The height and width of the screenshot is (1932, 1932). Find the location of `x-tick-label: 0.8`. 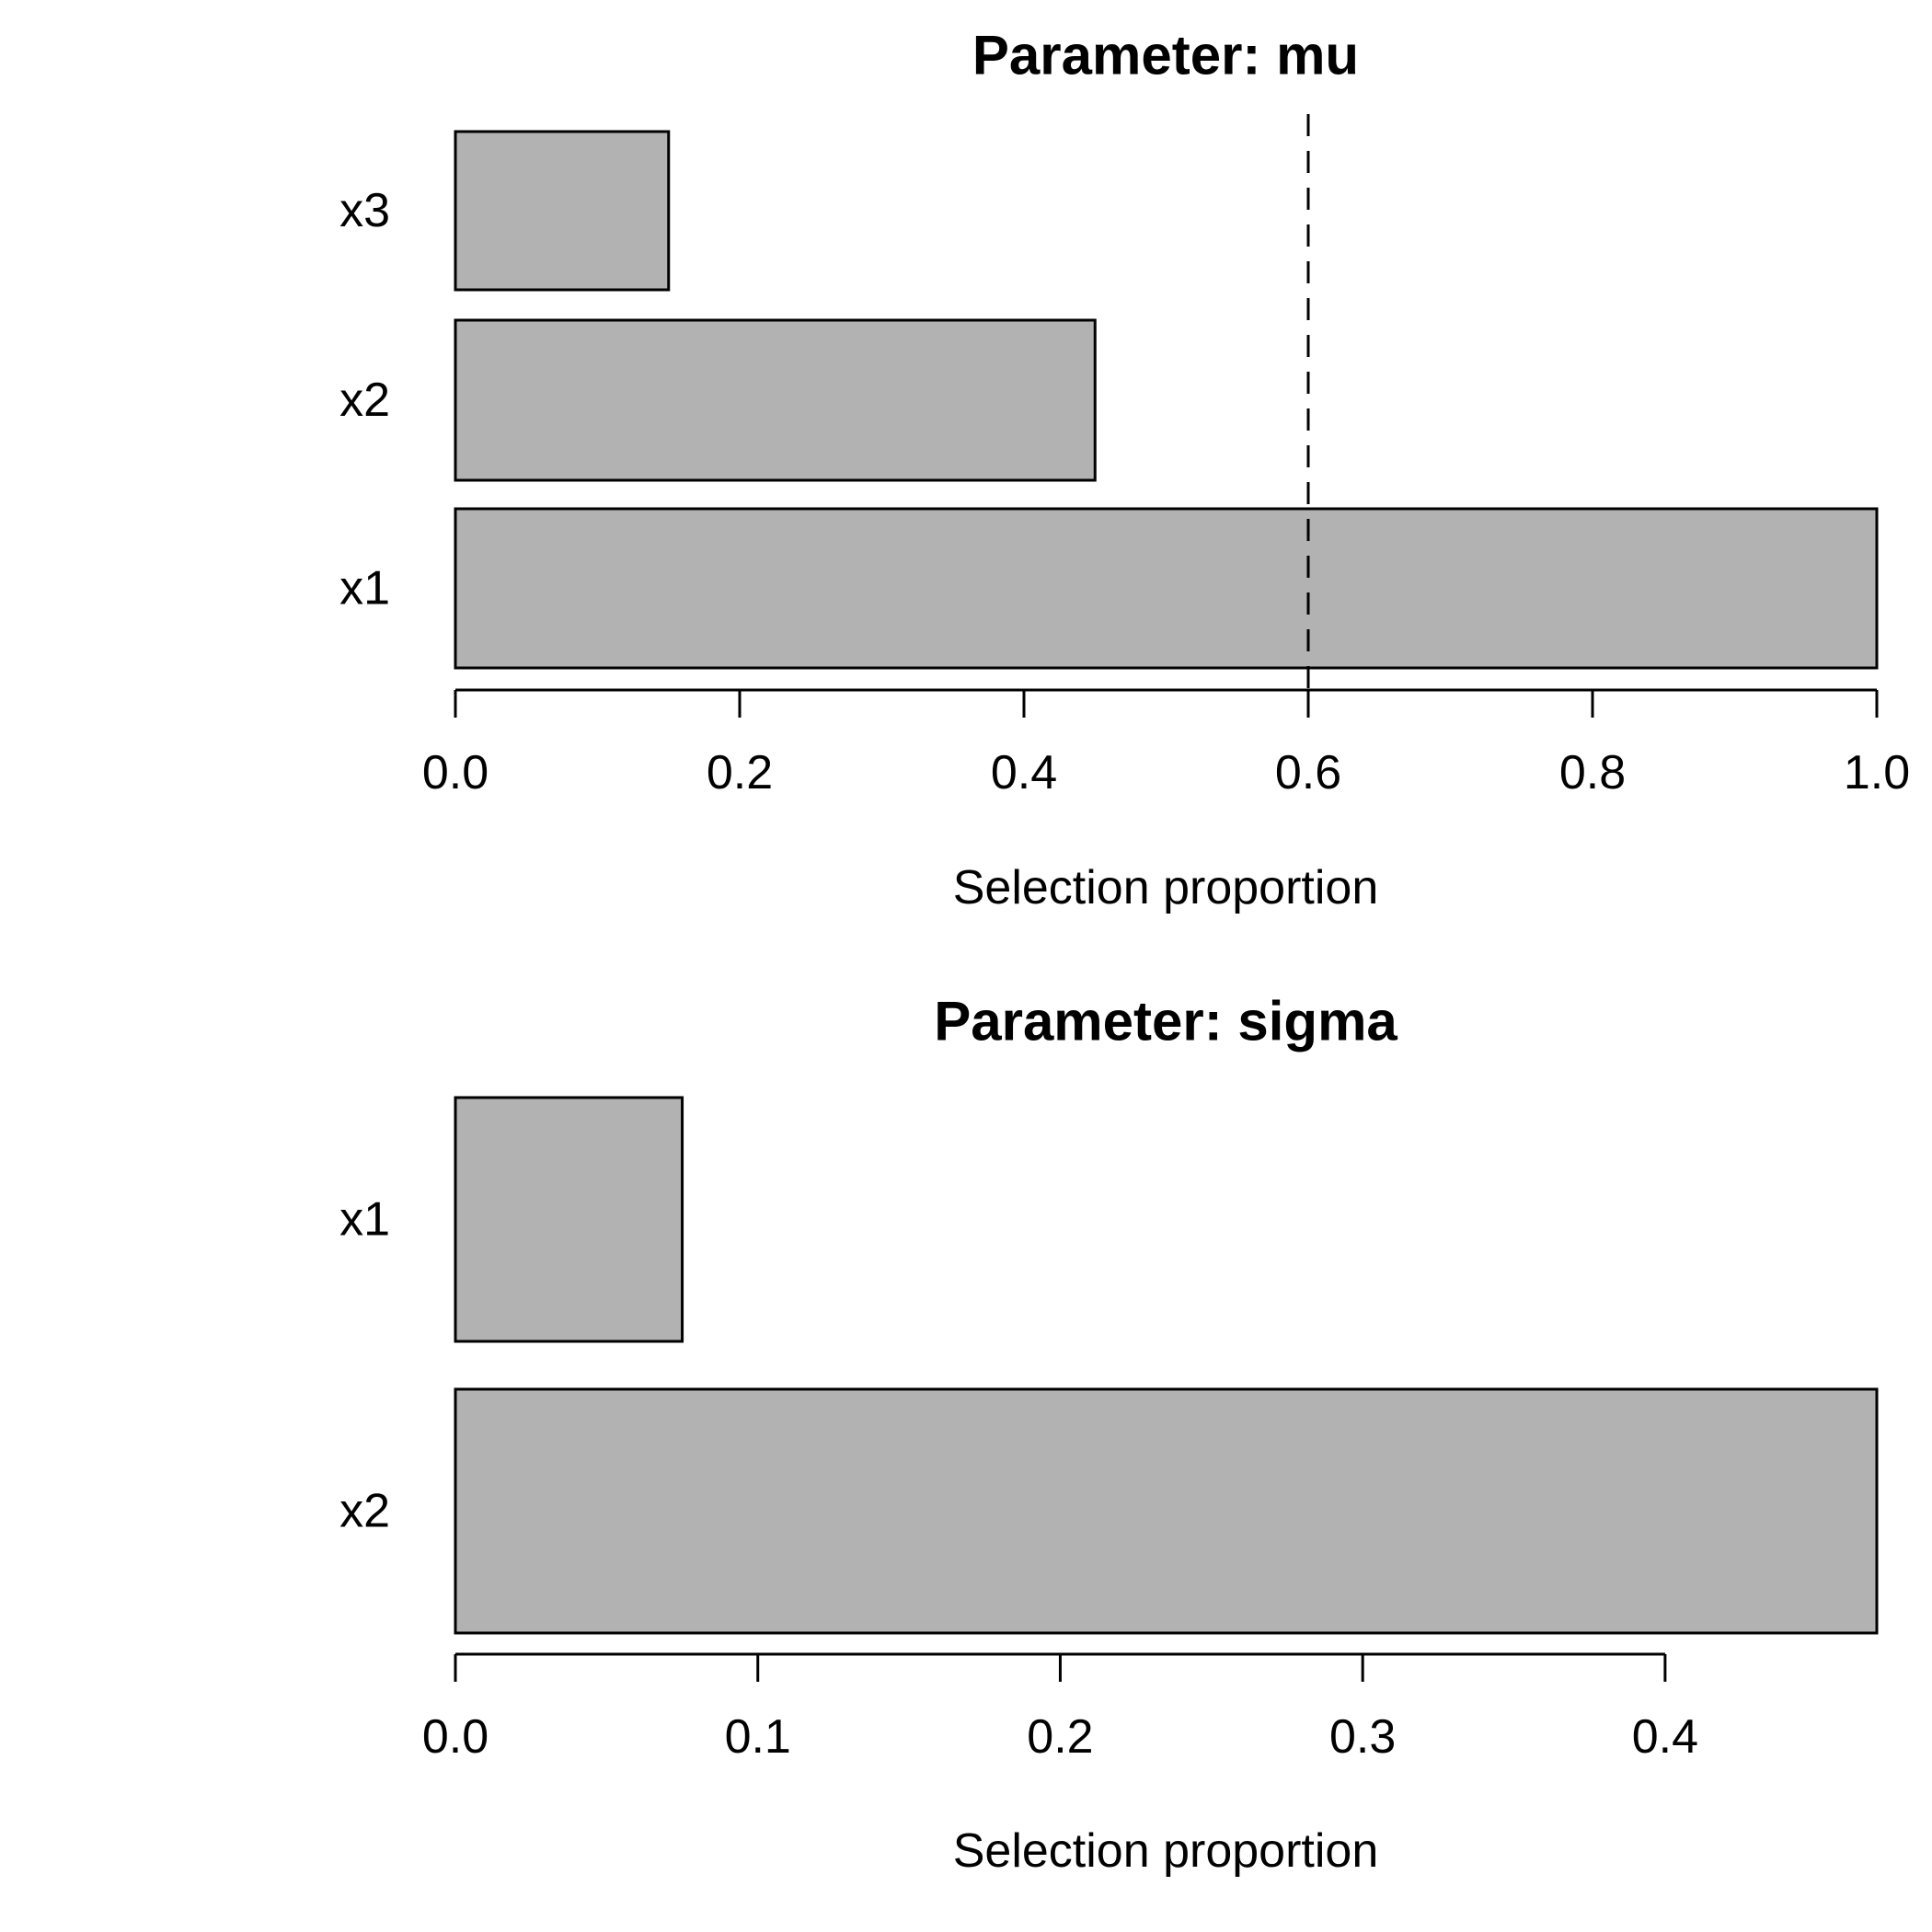

x-tick-label: 0.8 is located at coordinates (1592, 772).